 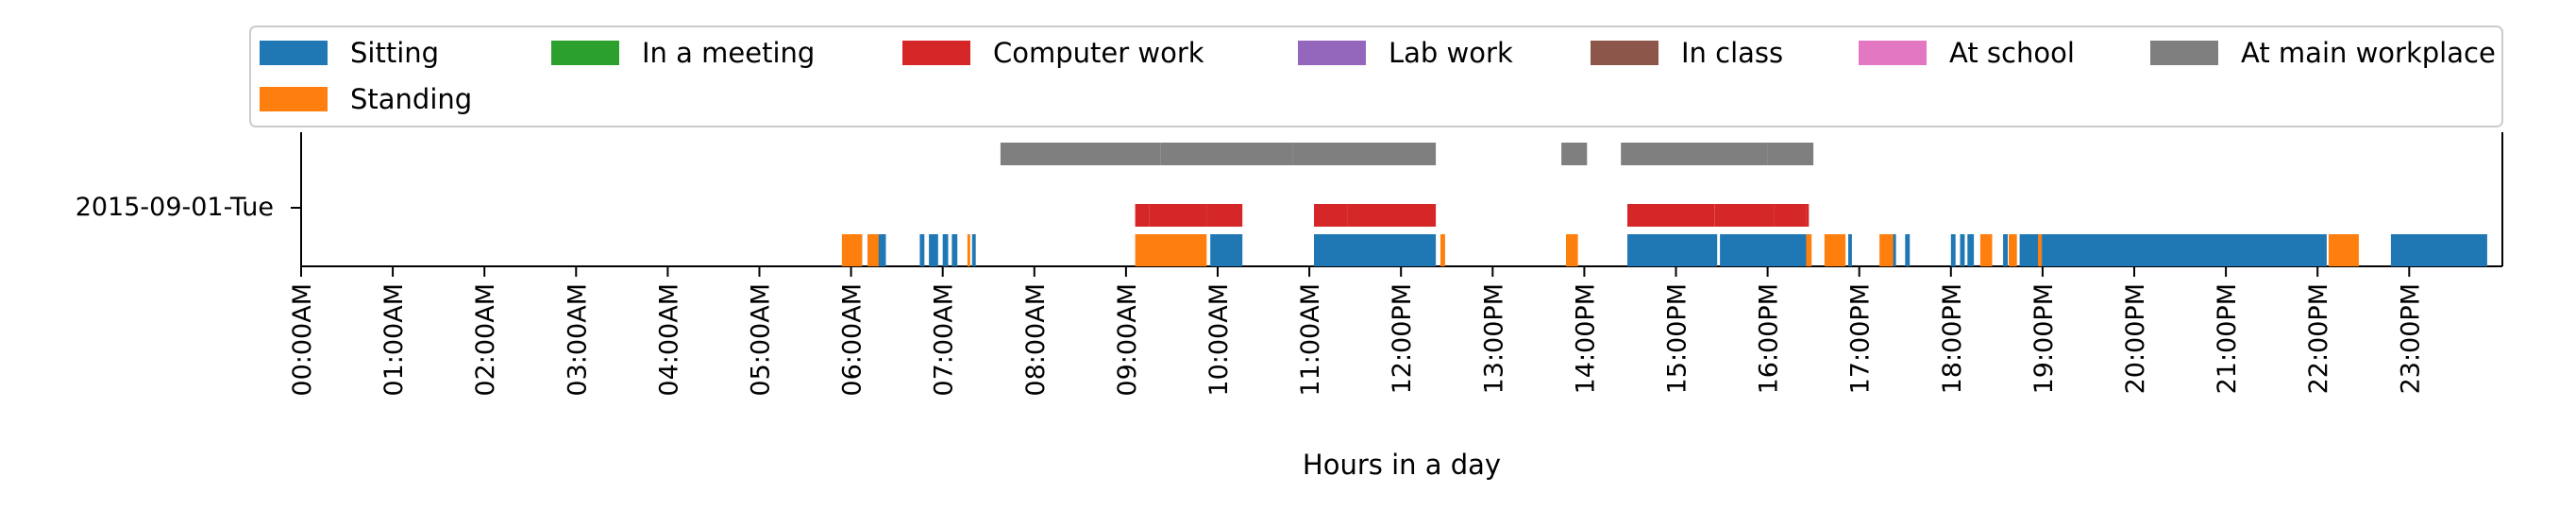 I want to click on x-tick-label: 00:00AM, so click(x=302, y=340).